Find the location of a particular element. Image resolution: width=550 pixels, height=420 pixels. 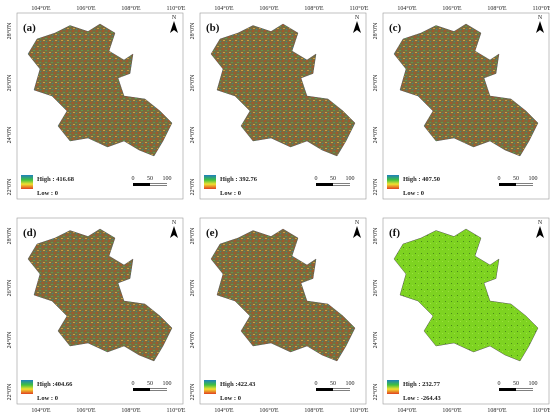

panel-label: (b) is located at coordinates (213, 28).